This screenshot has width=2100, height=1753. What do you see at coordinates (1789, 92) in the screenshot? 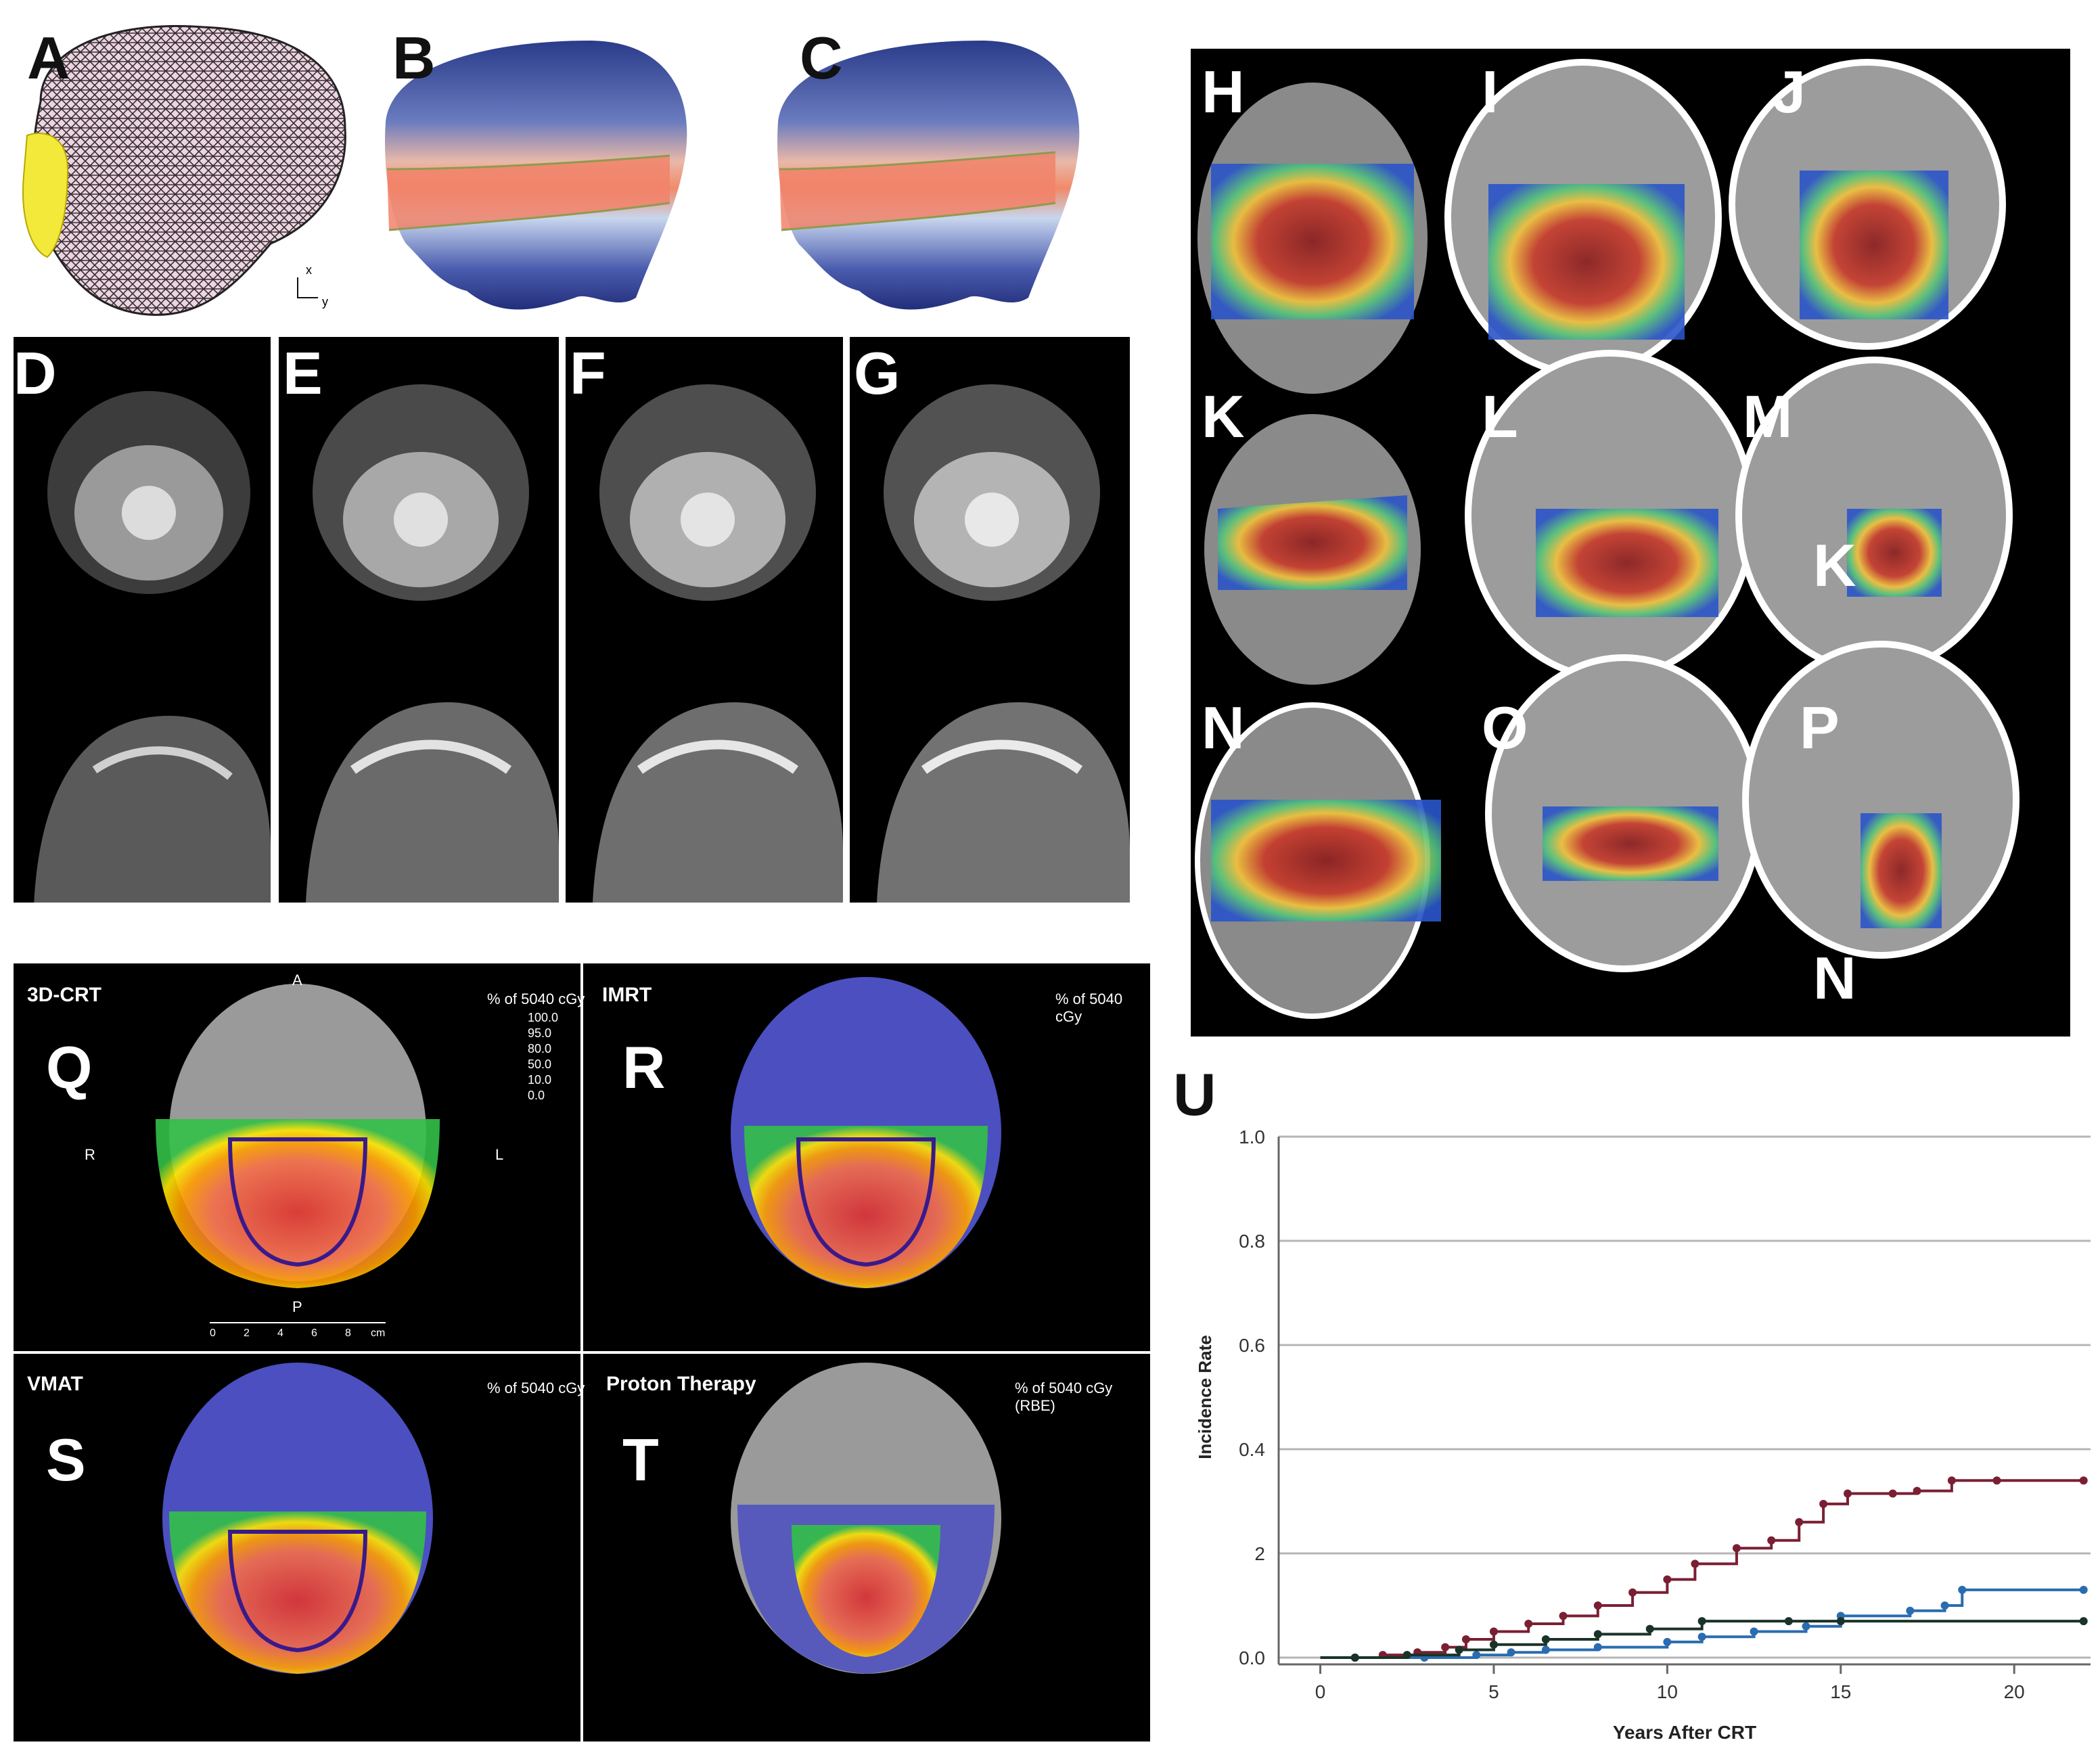
I see `panel-label-j: J` at bounding box center [1789, 92].